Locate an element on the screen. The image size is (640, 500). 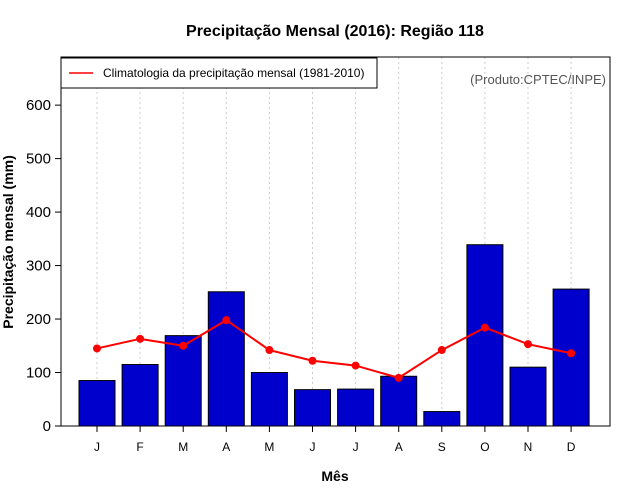
y-tick-label: 600 is located at coordinates (38, 105).